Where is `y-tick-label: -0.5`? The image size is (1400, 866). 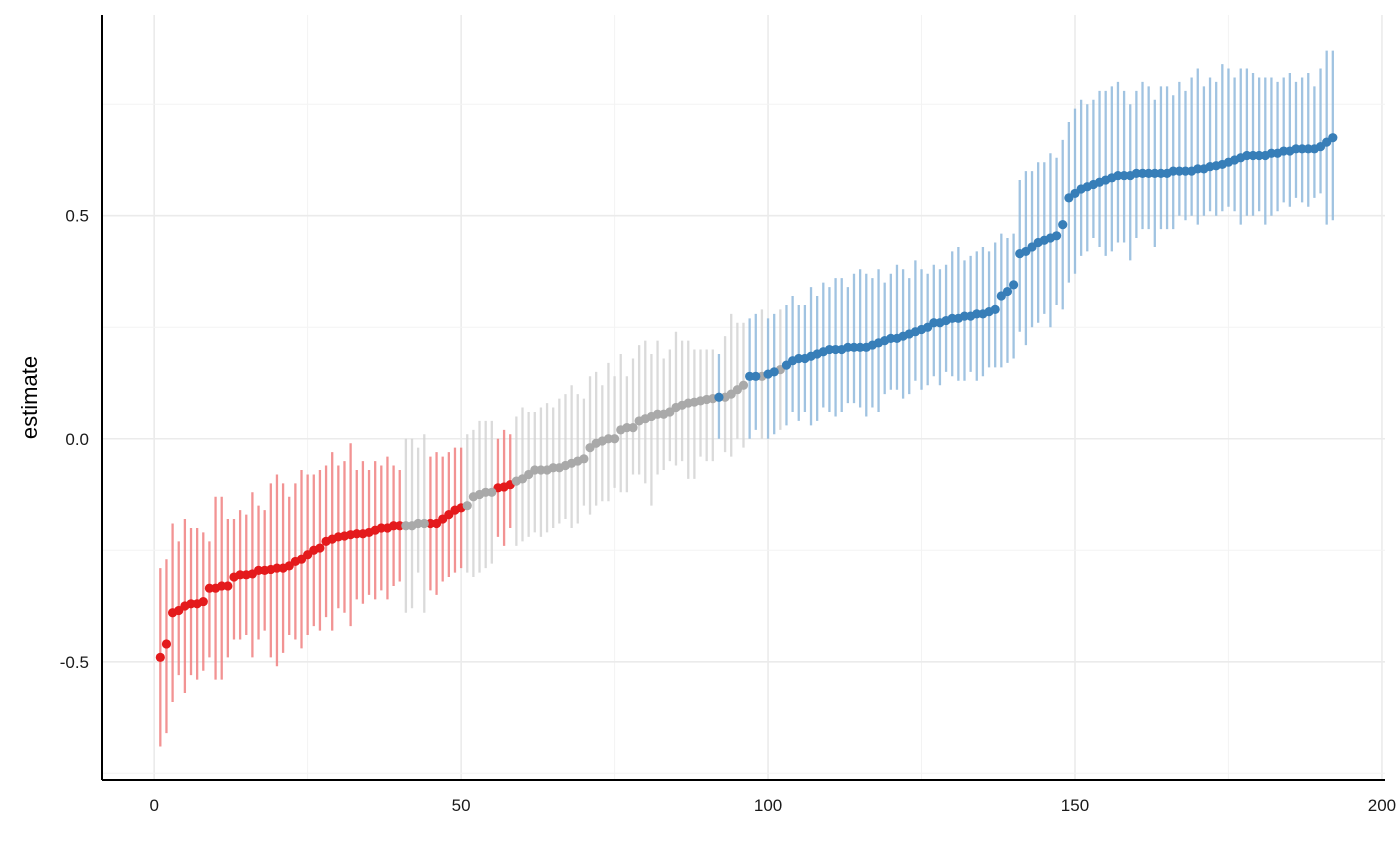
y-tick-label: -0.5 is located at coordinates (74, 662).